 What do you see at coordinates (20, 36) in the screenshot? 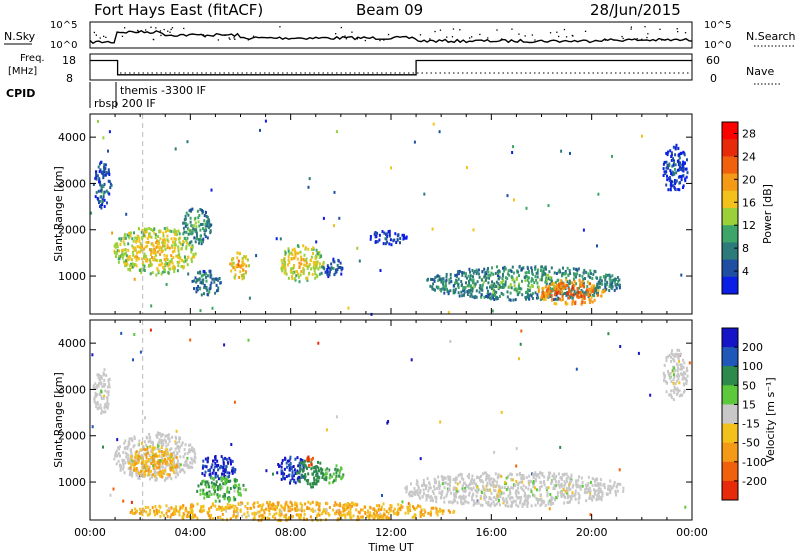
I see `nsky-label: N.Sky` at bounding box center [20, 36].